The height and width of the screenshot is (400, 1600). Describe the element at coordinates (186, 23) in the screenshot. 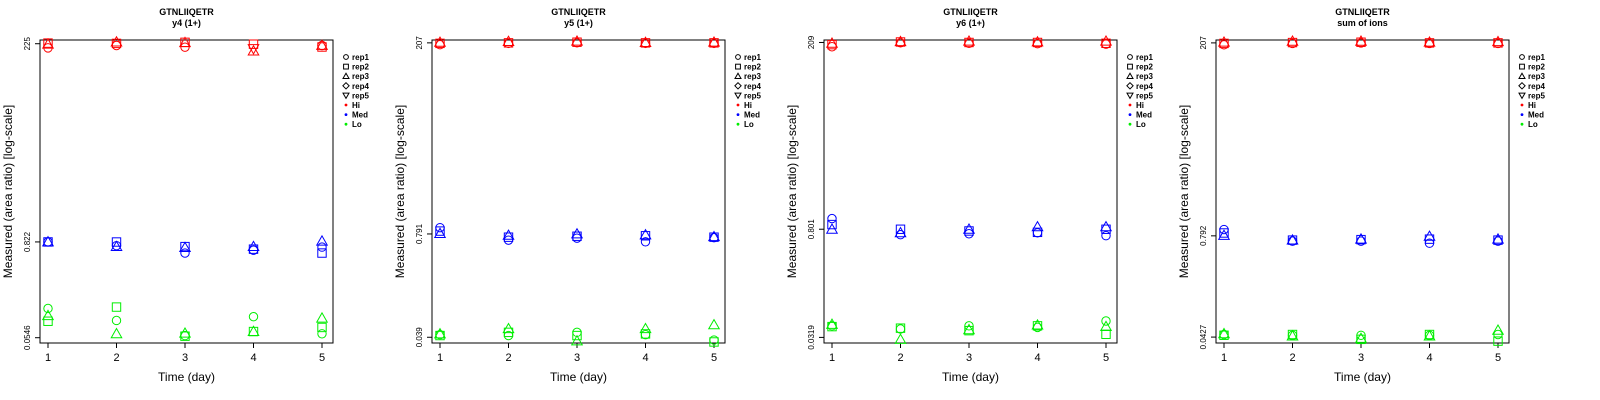

I see `chart-subtitle: y4 (1+)` at that location.